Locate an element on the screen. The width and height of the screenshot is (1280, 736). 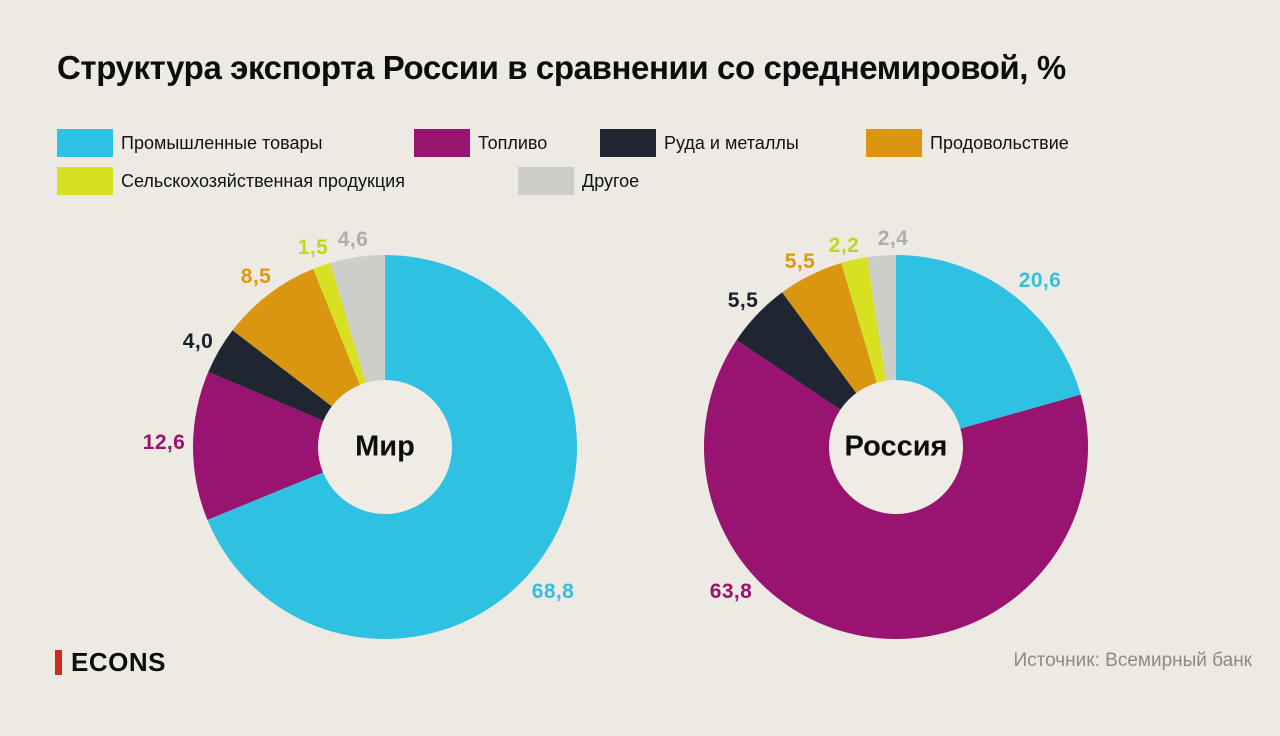
value-label: 2,4 is located at coordinates (893, 238).